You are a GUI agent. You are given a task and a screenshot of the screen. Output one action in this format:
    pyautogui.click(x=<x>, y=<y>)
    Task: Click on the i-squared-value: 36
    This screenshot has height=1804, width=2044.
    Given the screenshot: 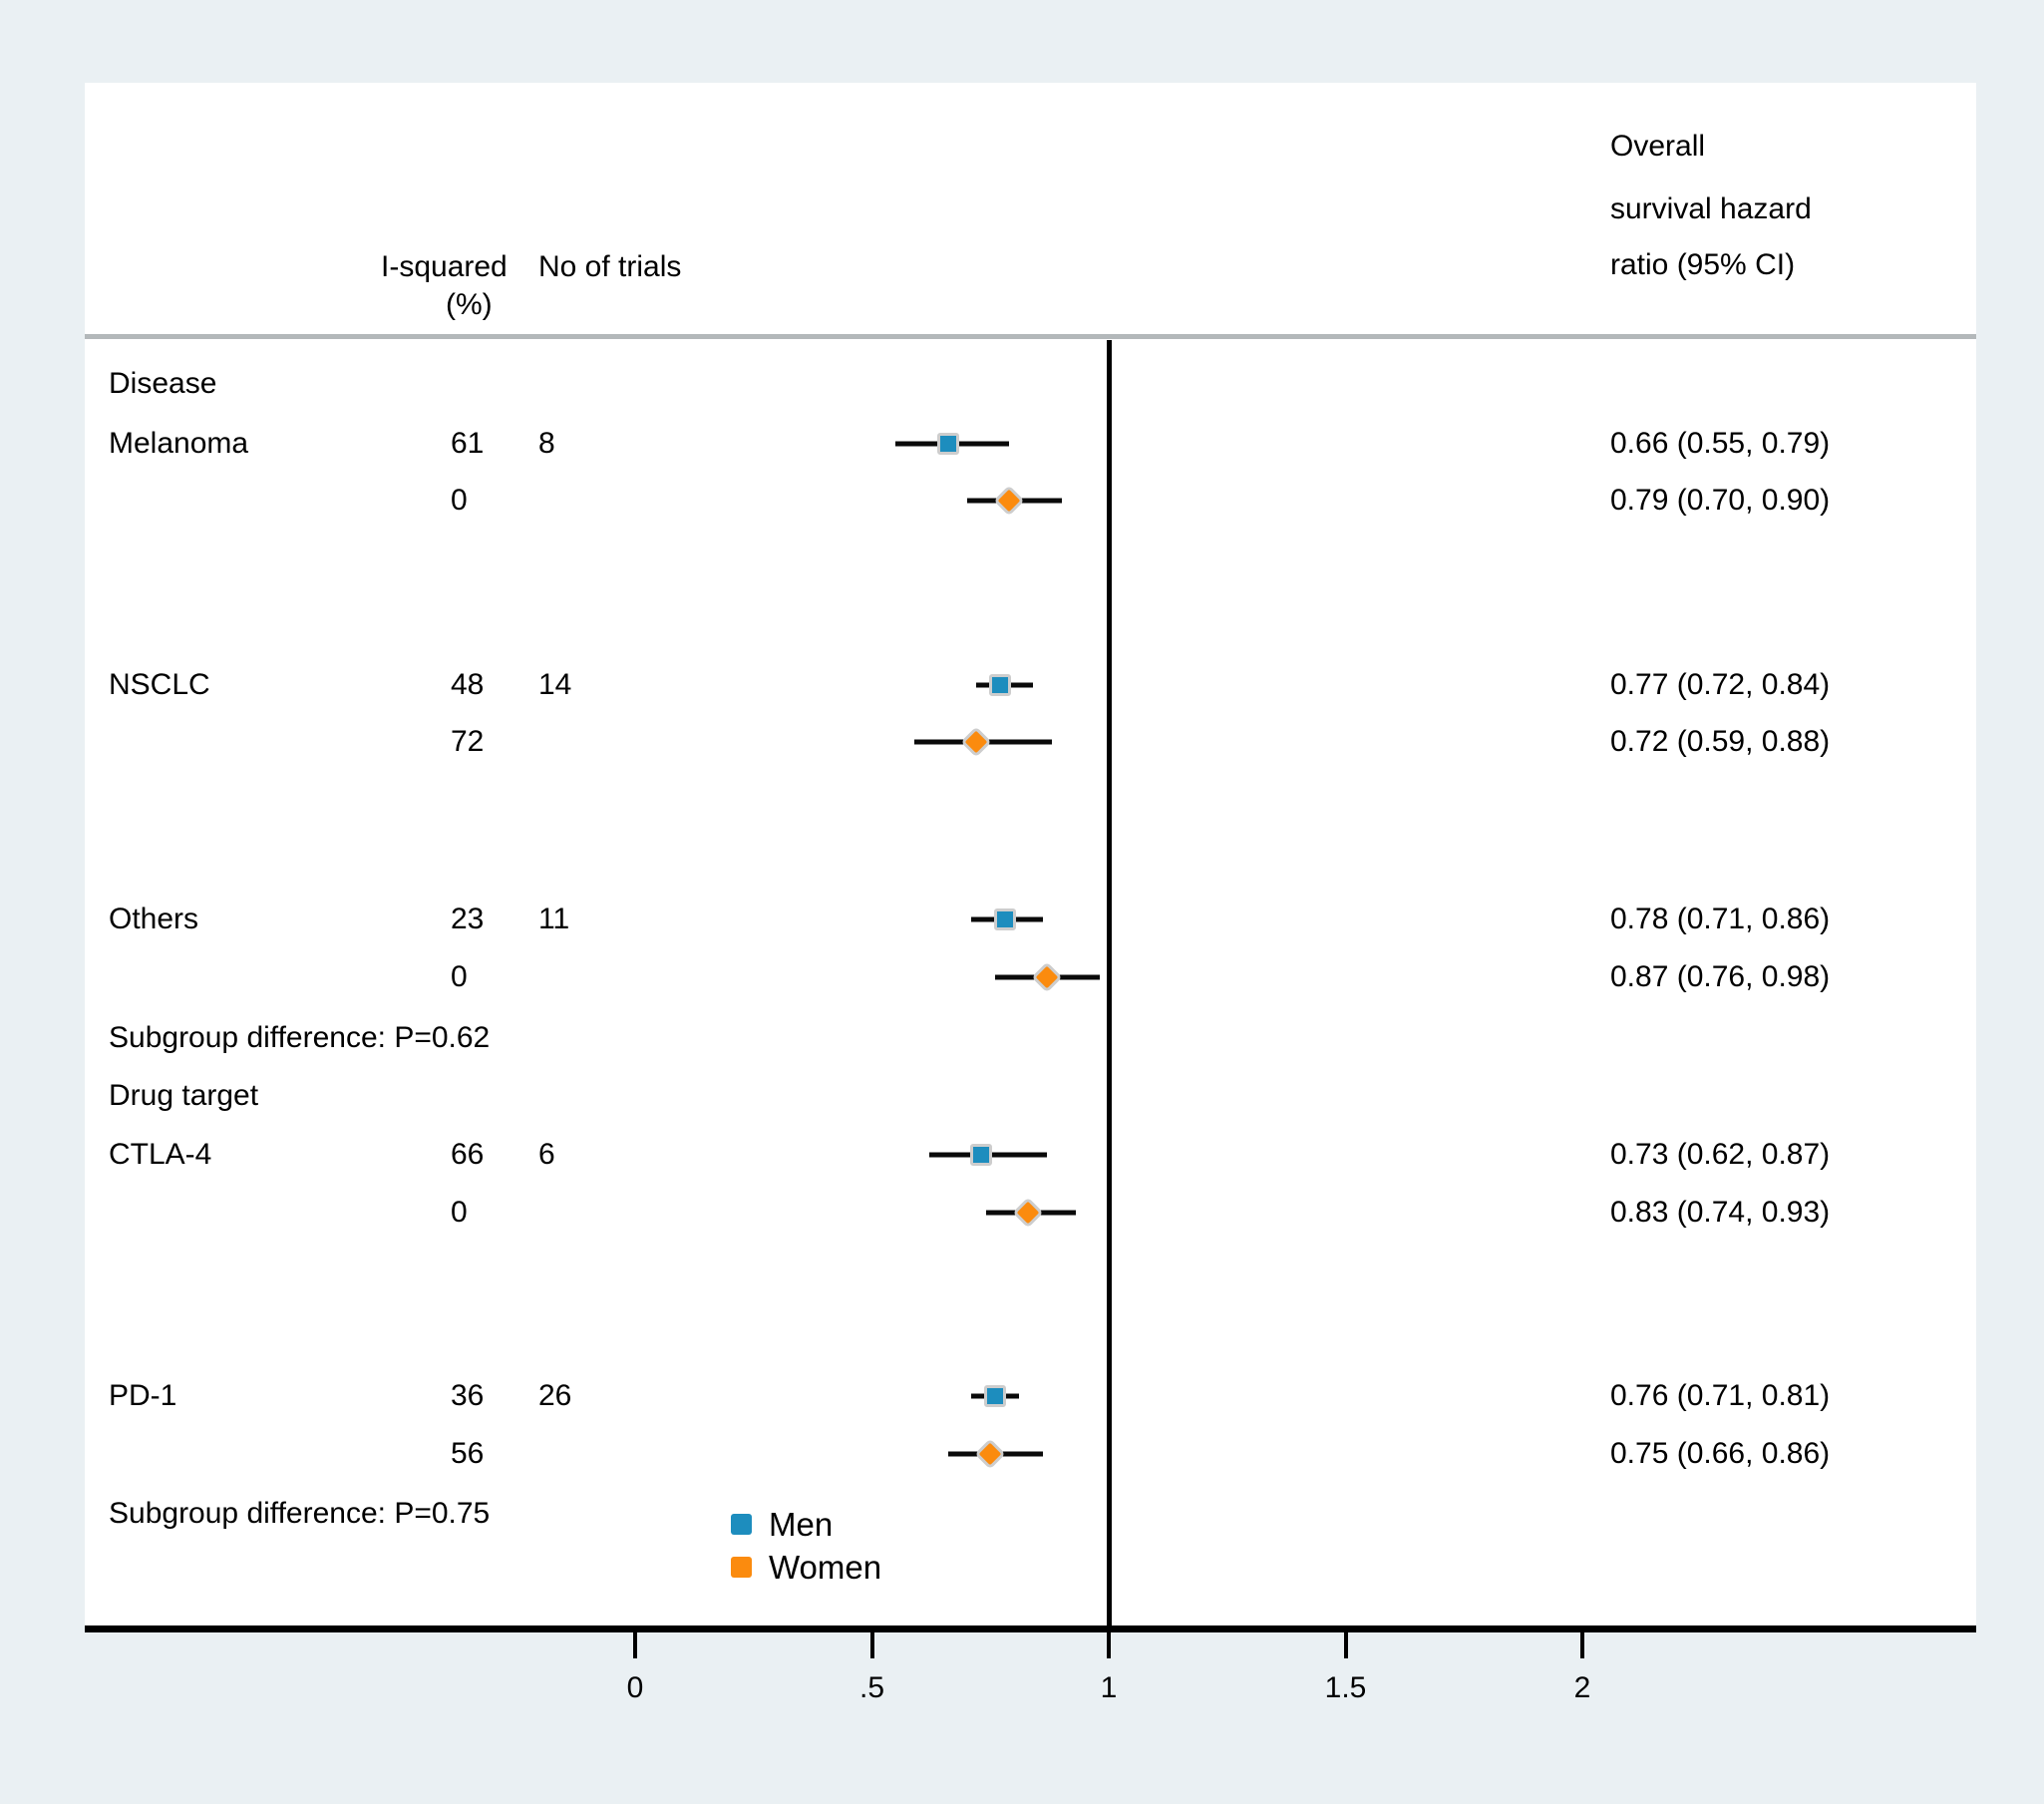 What is the action you would take?
    pyautogui.click(x=468, y=1395)
    